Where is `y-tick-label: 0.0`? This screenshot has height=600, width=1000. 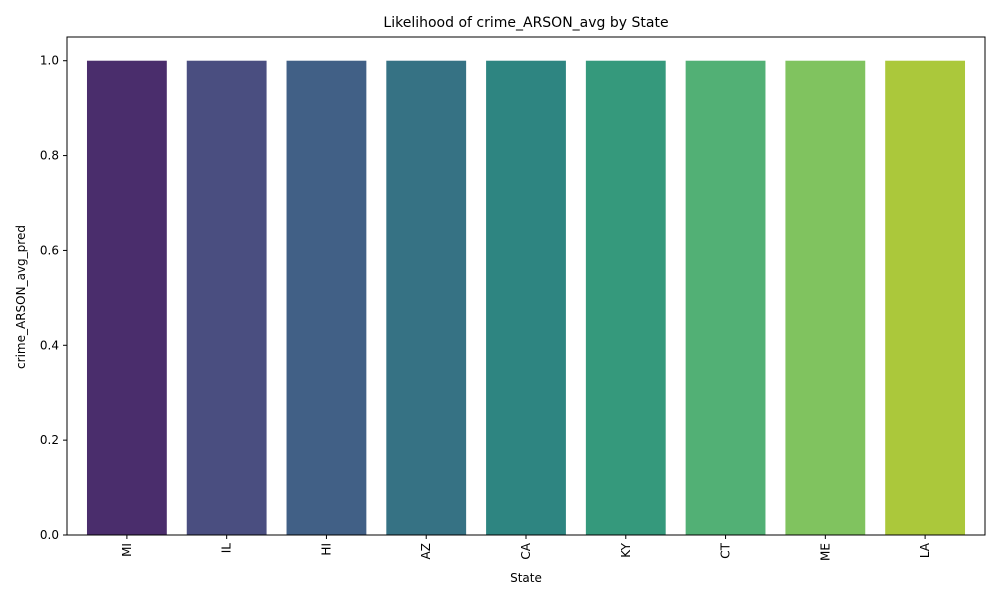 y-tick-label: 0.0 is located at coordinates (49, 535).